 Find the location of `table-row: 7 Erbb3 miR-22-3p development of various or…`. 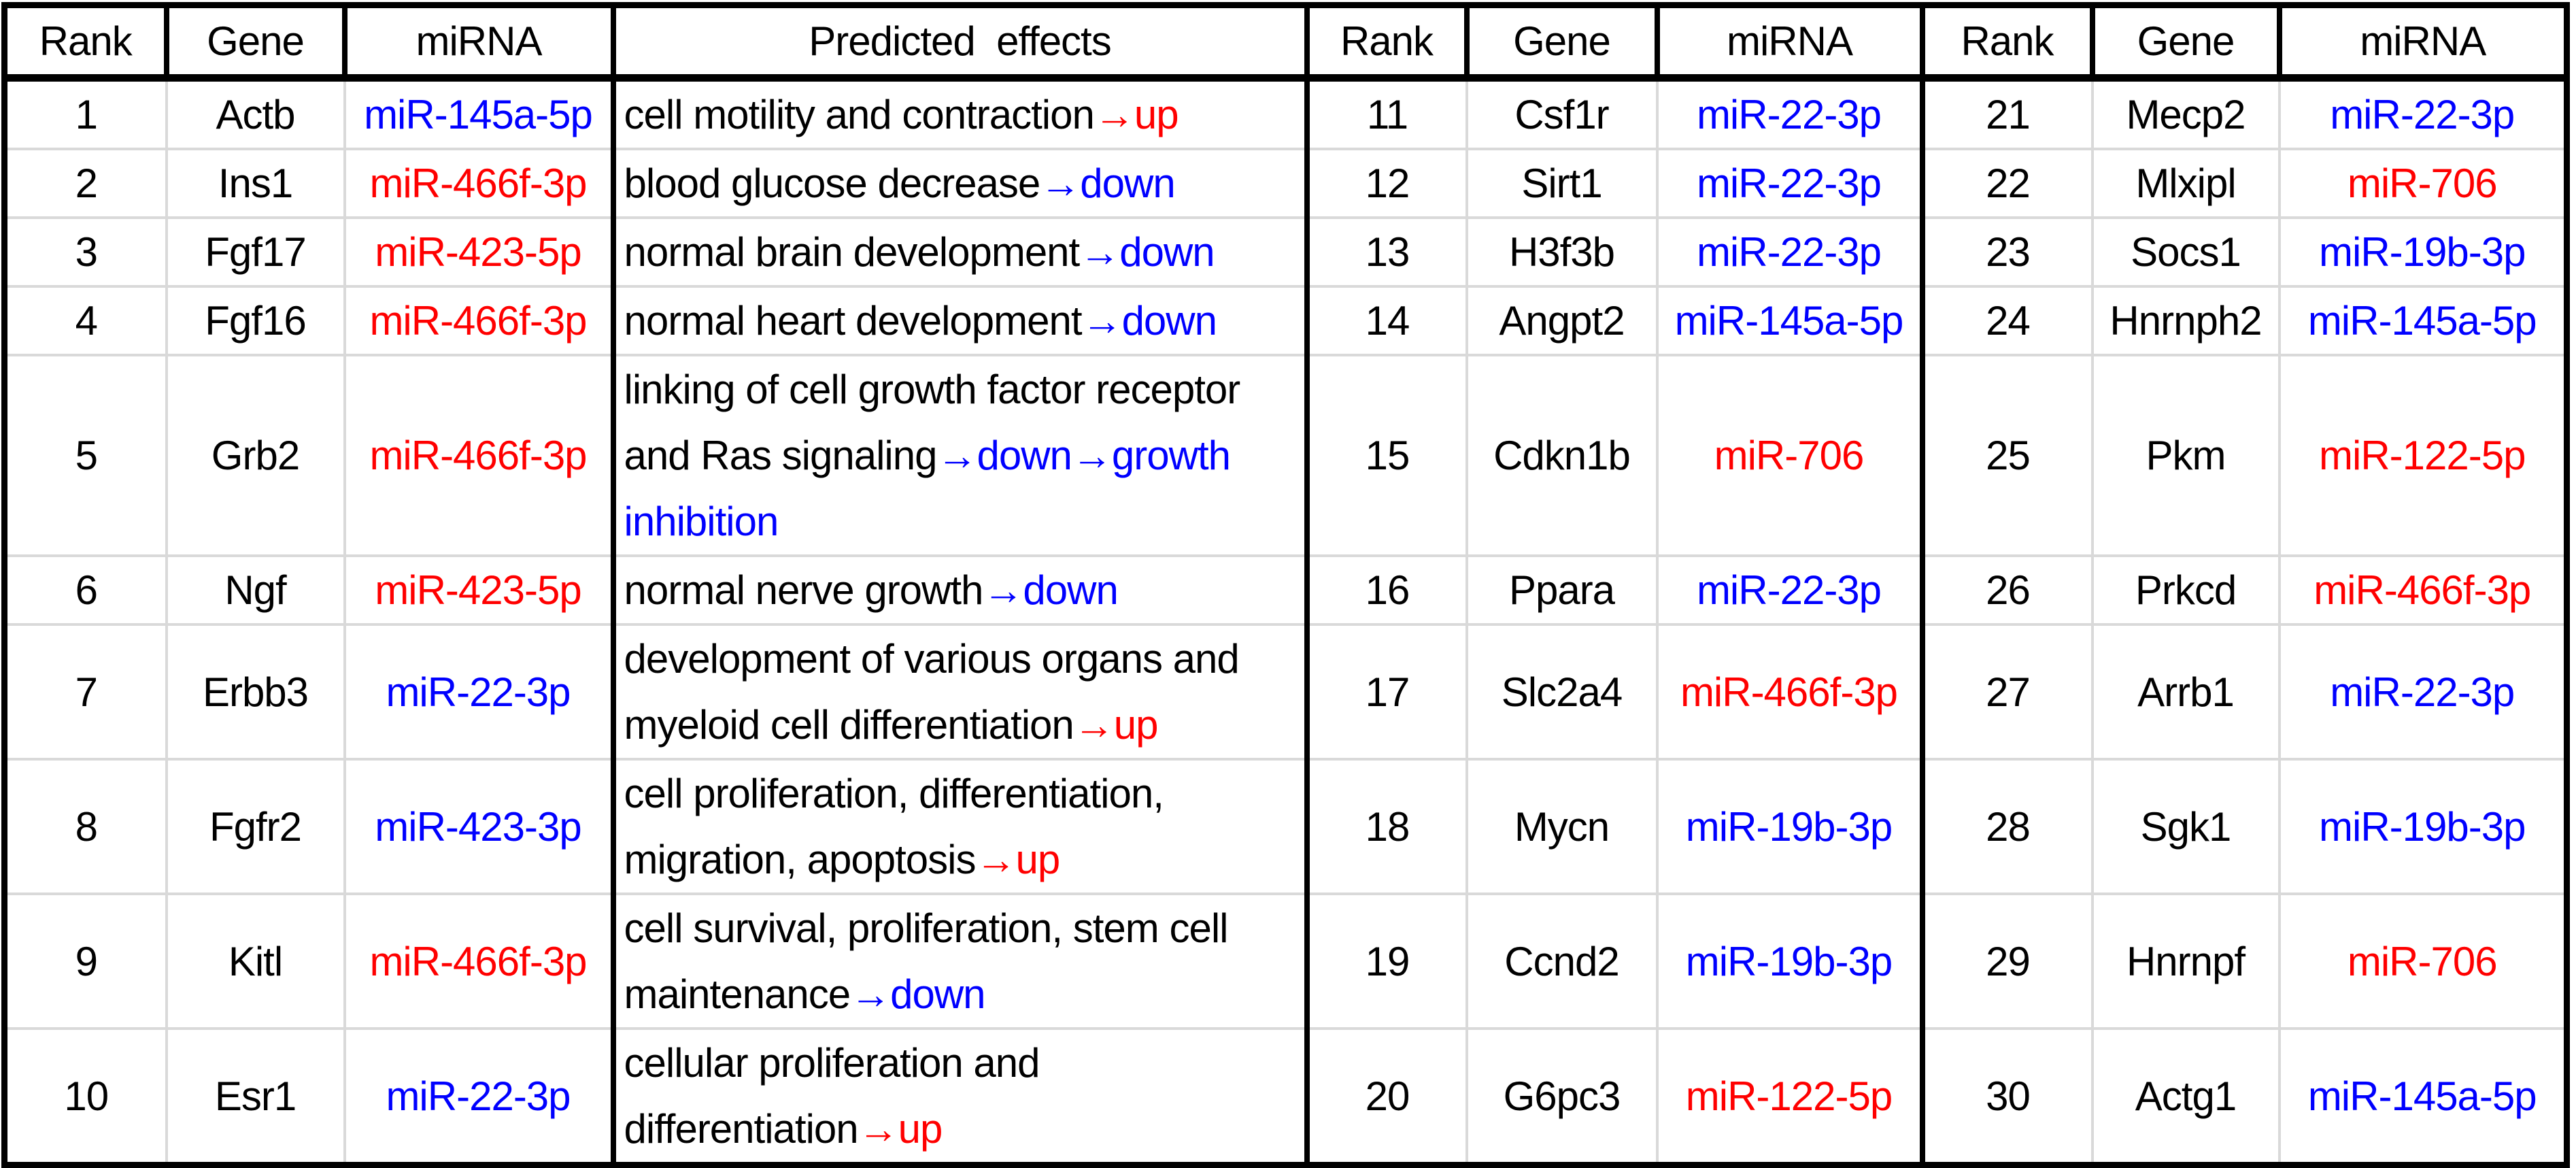

table-row: 7 Erbb3 miR-22-3p development of various or… is located at coordinates (1286, 692).